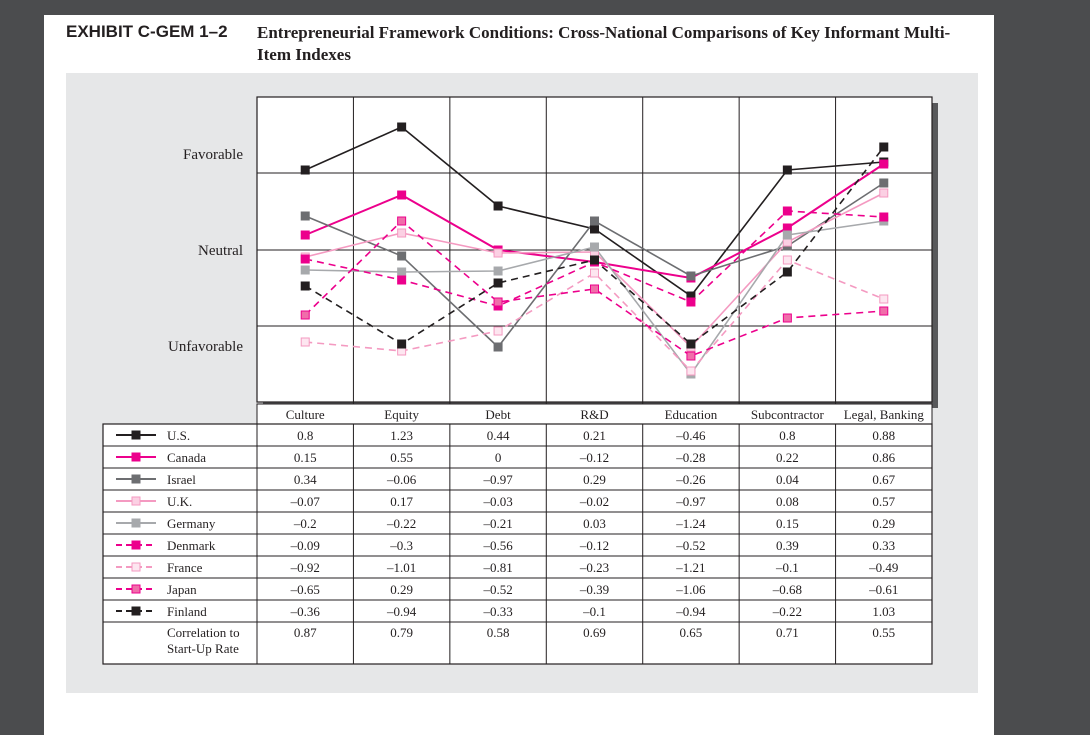  Describe the element at coordinates (498, 632) in the screenshot. I see `correlation-value: 0.58` at that location.